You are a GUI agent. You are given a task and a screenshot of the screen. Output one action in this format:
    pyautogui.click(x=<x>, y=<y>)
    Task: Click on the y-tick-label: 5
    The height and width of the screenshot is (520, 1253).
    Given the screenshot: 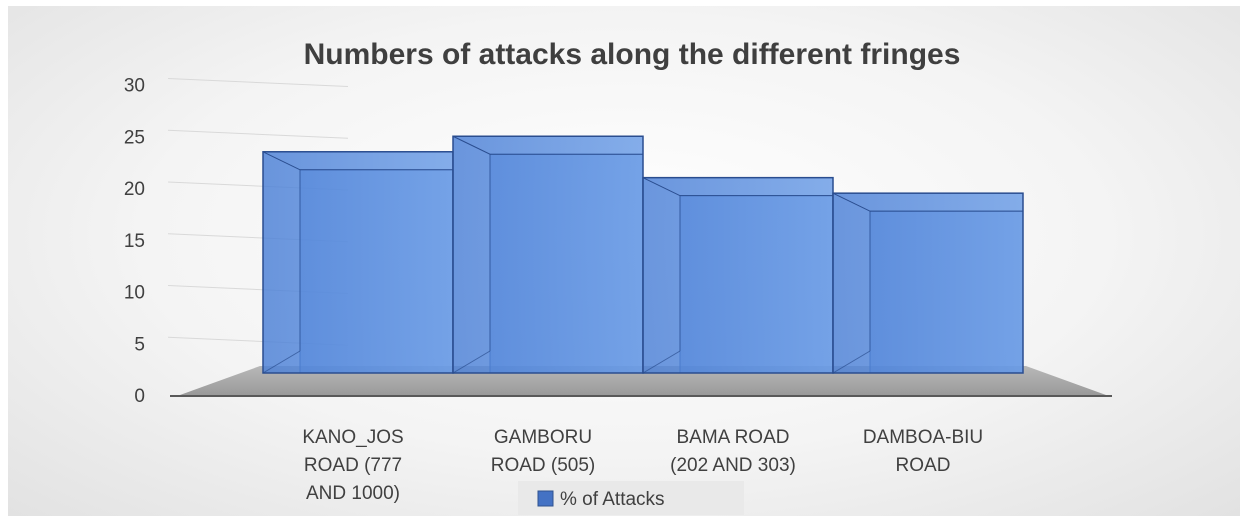 What is the action you would take?
    pyautogui.click(x=139, y=344)
    